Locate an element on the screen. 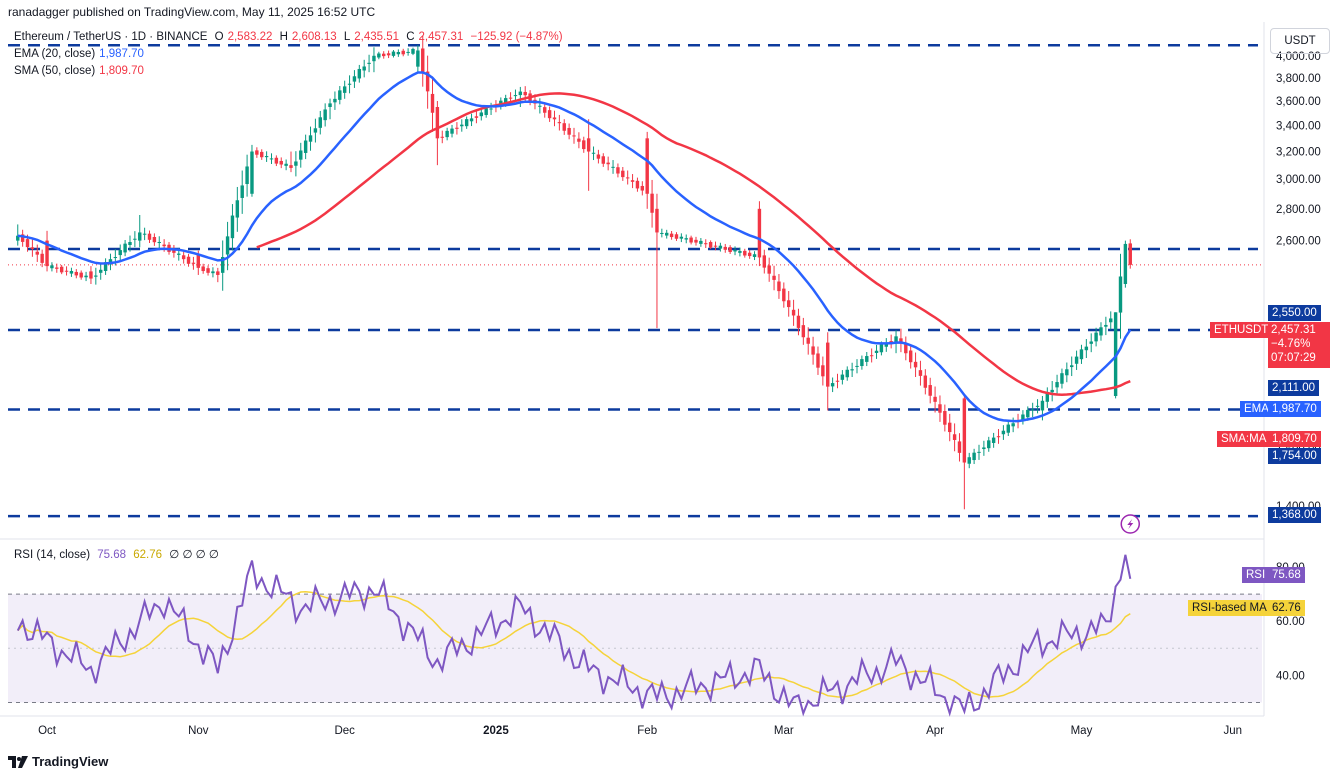 This screenshot has width=1339, height=777. symbol-name: Ethereum / TetherUS · 1D · BINANCE is located at coordinates (111, 37).